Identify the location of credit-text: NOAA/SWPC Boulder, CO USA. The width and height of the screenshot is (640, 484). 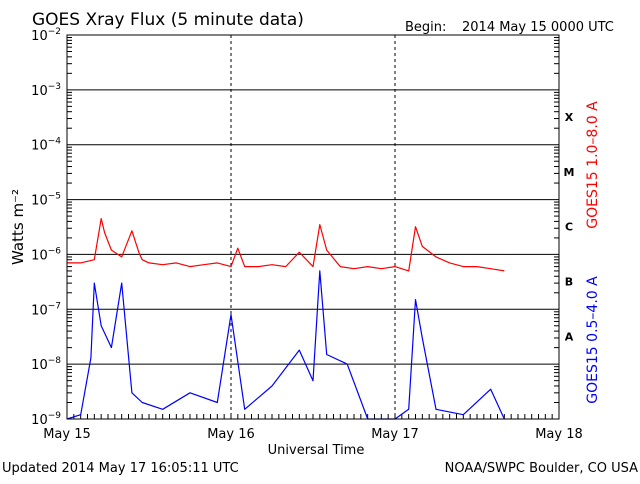
(541, 468).